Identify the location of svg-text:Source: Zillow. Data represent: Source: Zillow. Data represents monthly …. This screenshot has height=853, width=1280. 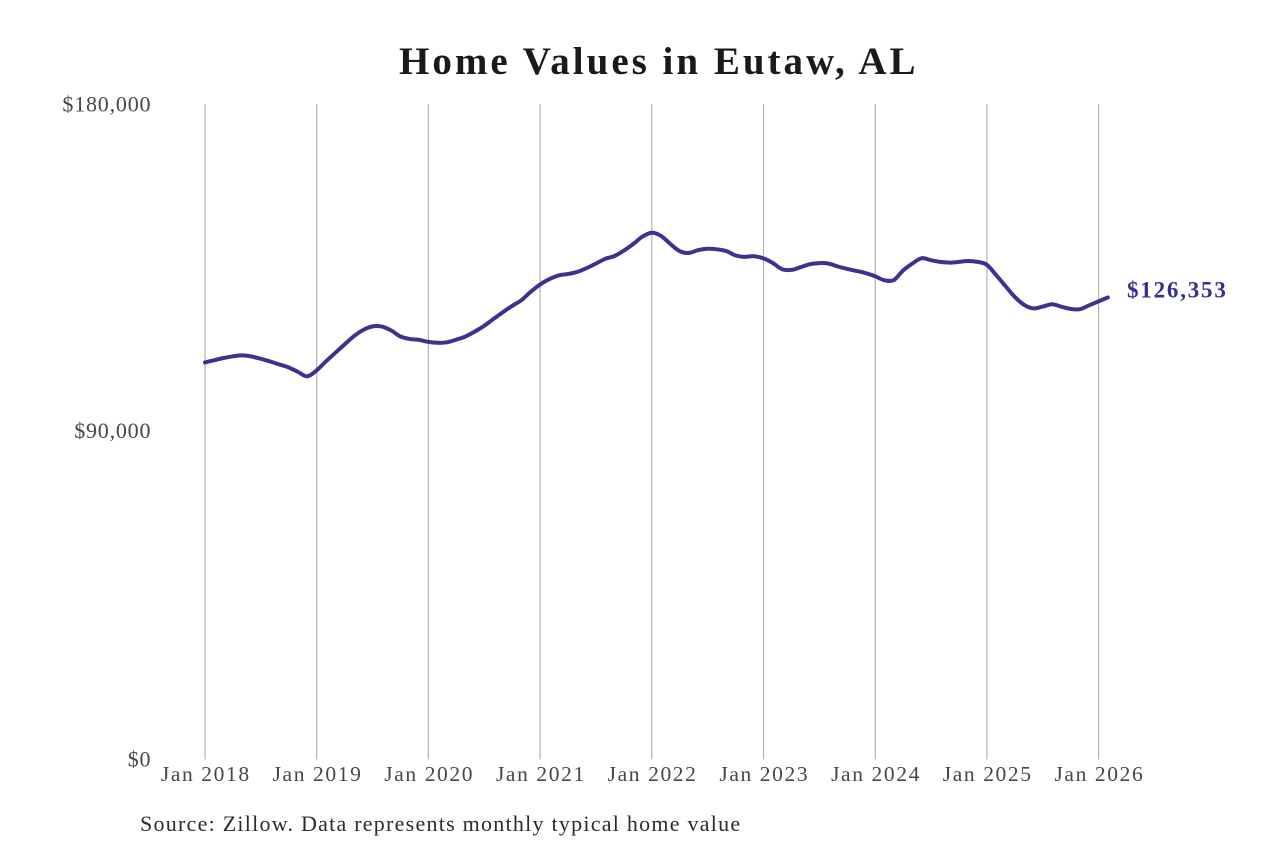
(440, 823).